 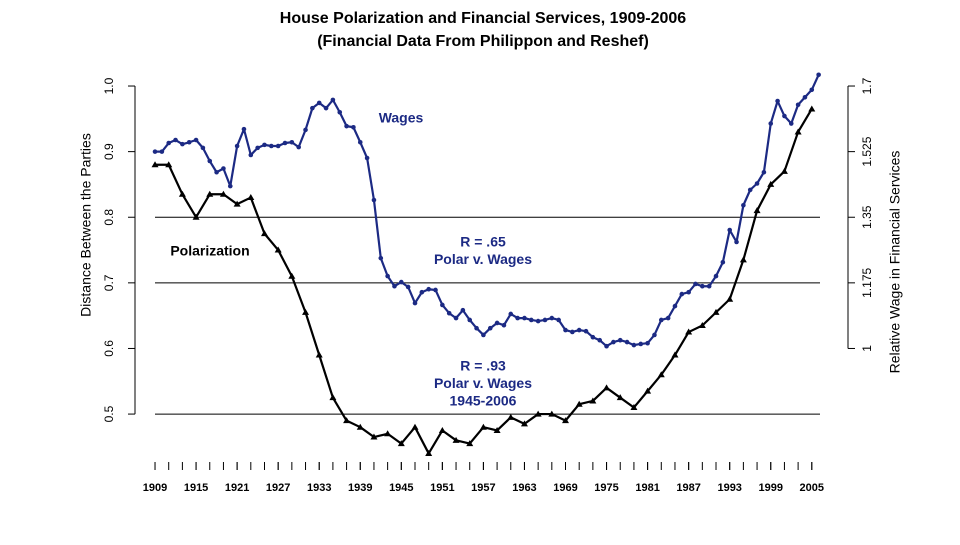 I want to click on y-tick-label: 0.6, so click(x=109, y=348).